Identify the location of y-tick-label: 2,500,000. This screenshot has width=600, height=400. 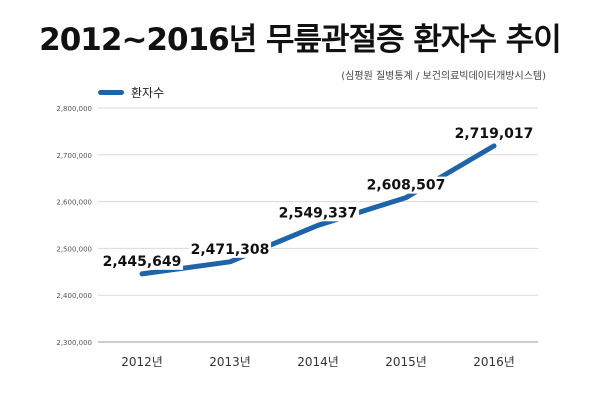
(74, 249).